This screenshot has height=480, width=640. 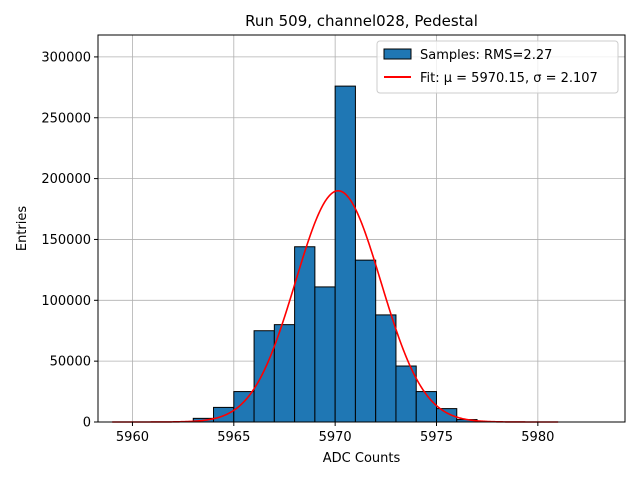 What do you see at coordinates (509, 78) in the screenshot?
I see `legend-label-fit: Fit: μ = 5970.15, σ = 2.107` at bounding box center [509, 78].